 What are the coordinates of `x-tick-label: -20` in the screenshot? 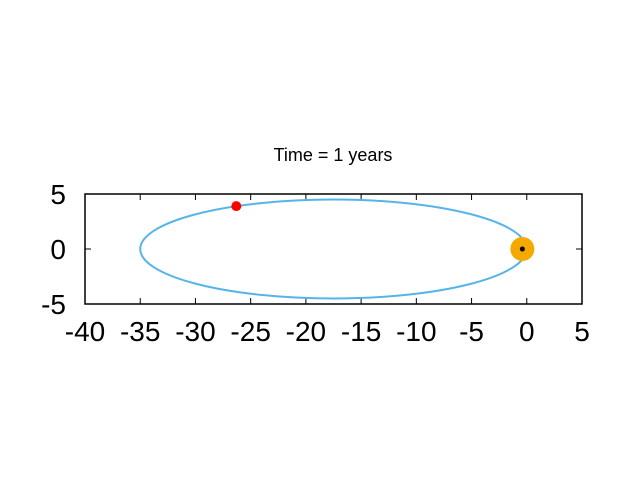 It's located at (306, 331).